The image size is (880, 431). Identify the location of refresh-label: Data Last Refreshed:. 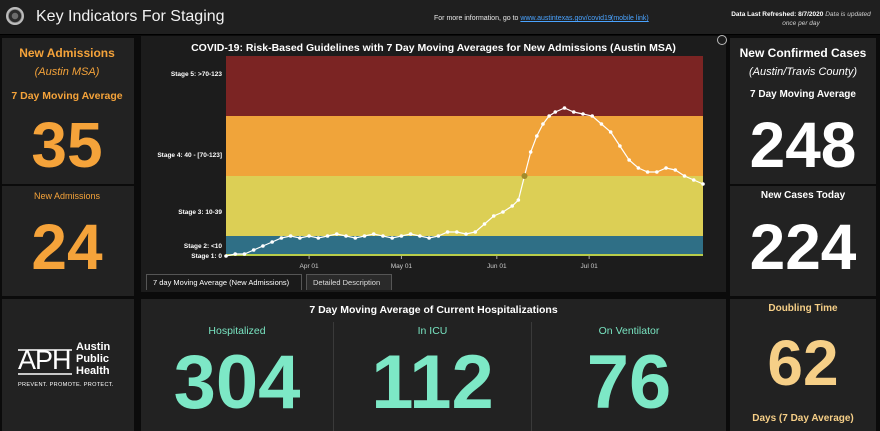
(764, 14).